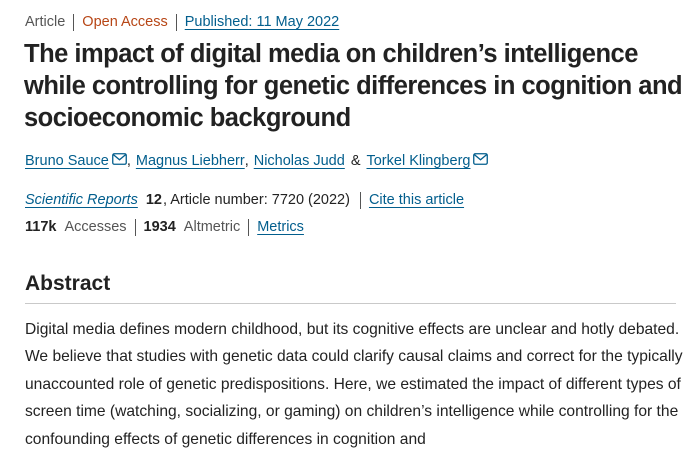 Image resolution: width=700 pixels, height=453 pixels. Describe the element at coordinates (67, 161) in the screenshot. I see `author-link-bruno-sauce: Bruno Sauce` at that location.